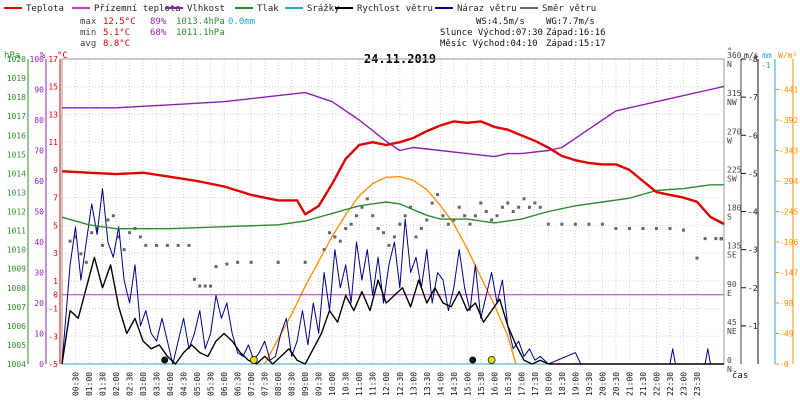 The width and height of the screenshot is (800, 400). Describe the element at coordinates (292, 384) in the screenshot. I see `x-tick-label: 08:30` at that location.